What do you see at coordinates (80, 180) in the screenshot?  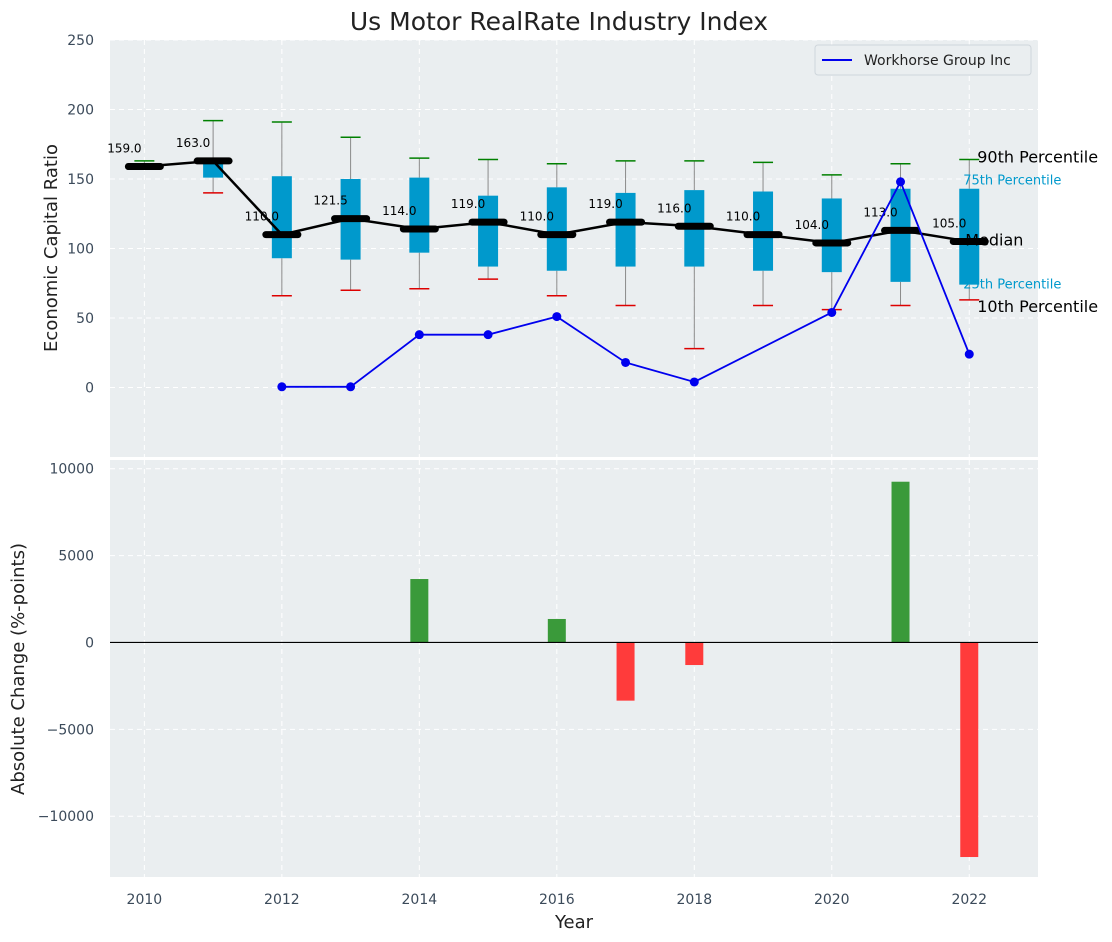 I see `top-y-tick-label: 150` at bounding box center [80, 180].